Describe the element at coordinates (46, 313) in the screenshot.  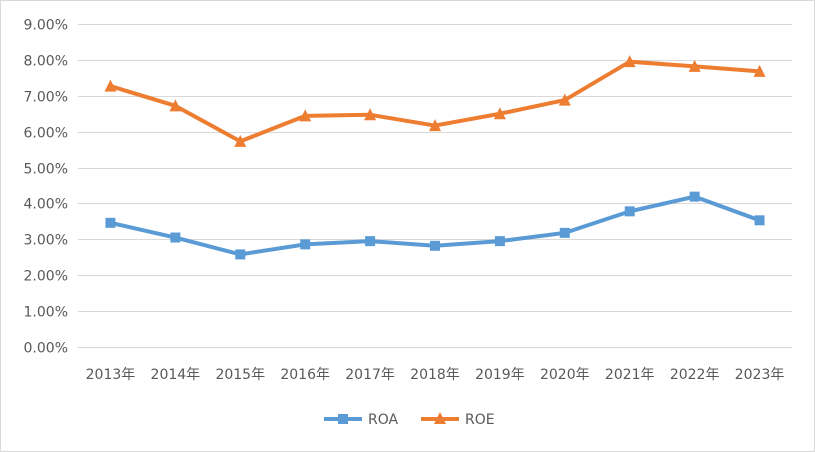
I see `y-tick-label: 1.00%` at that location.